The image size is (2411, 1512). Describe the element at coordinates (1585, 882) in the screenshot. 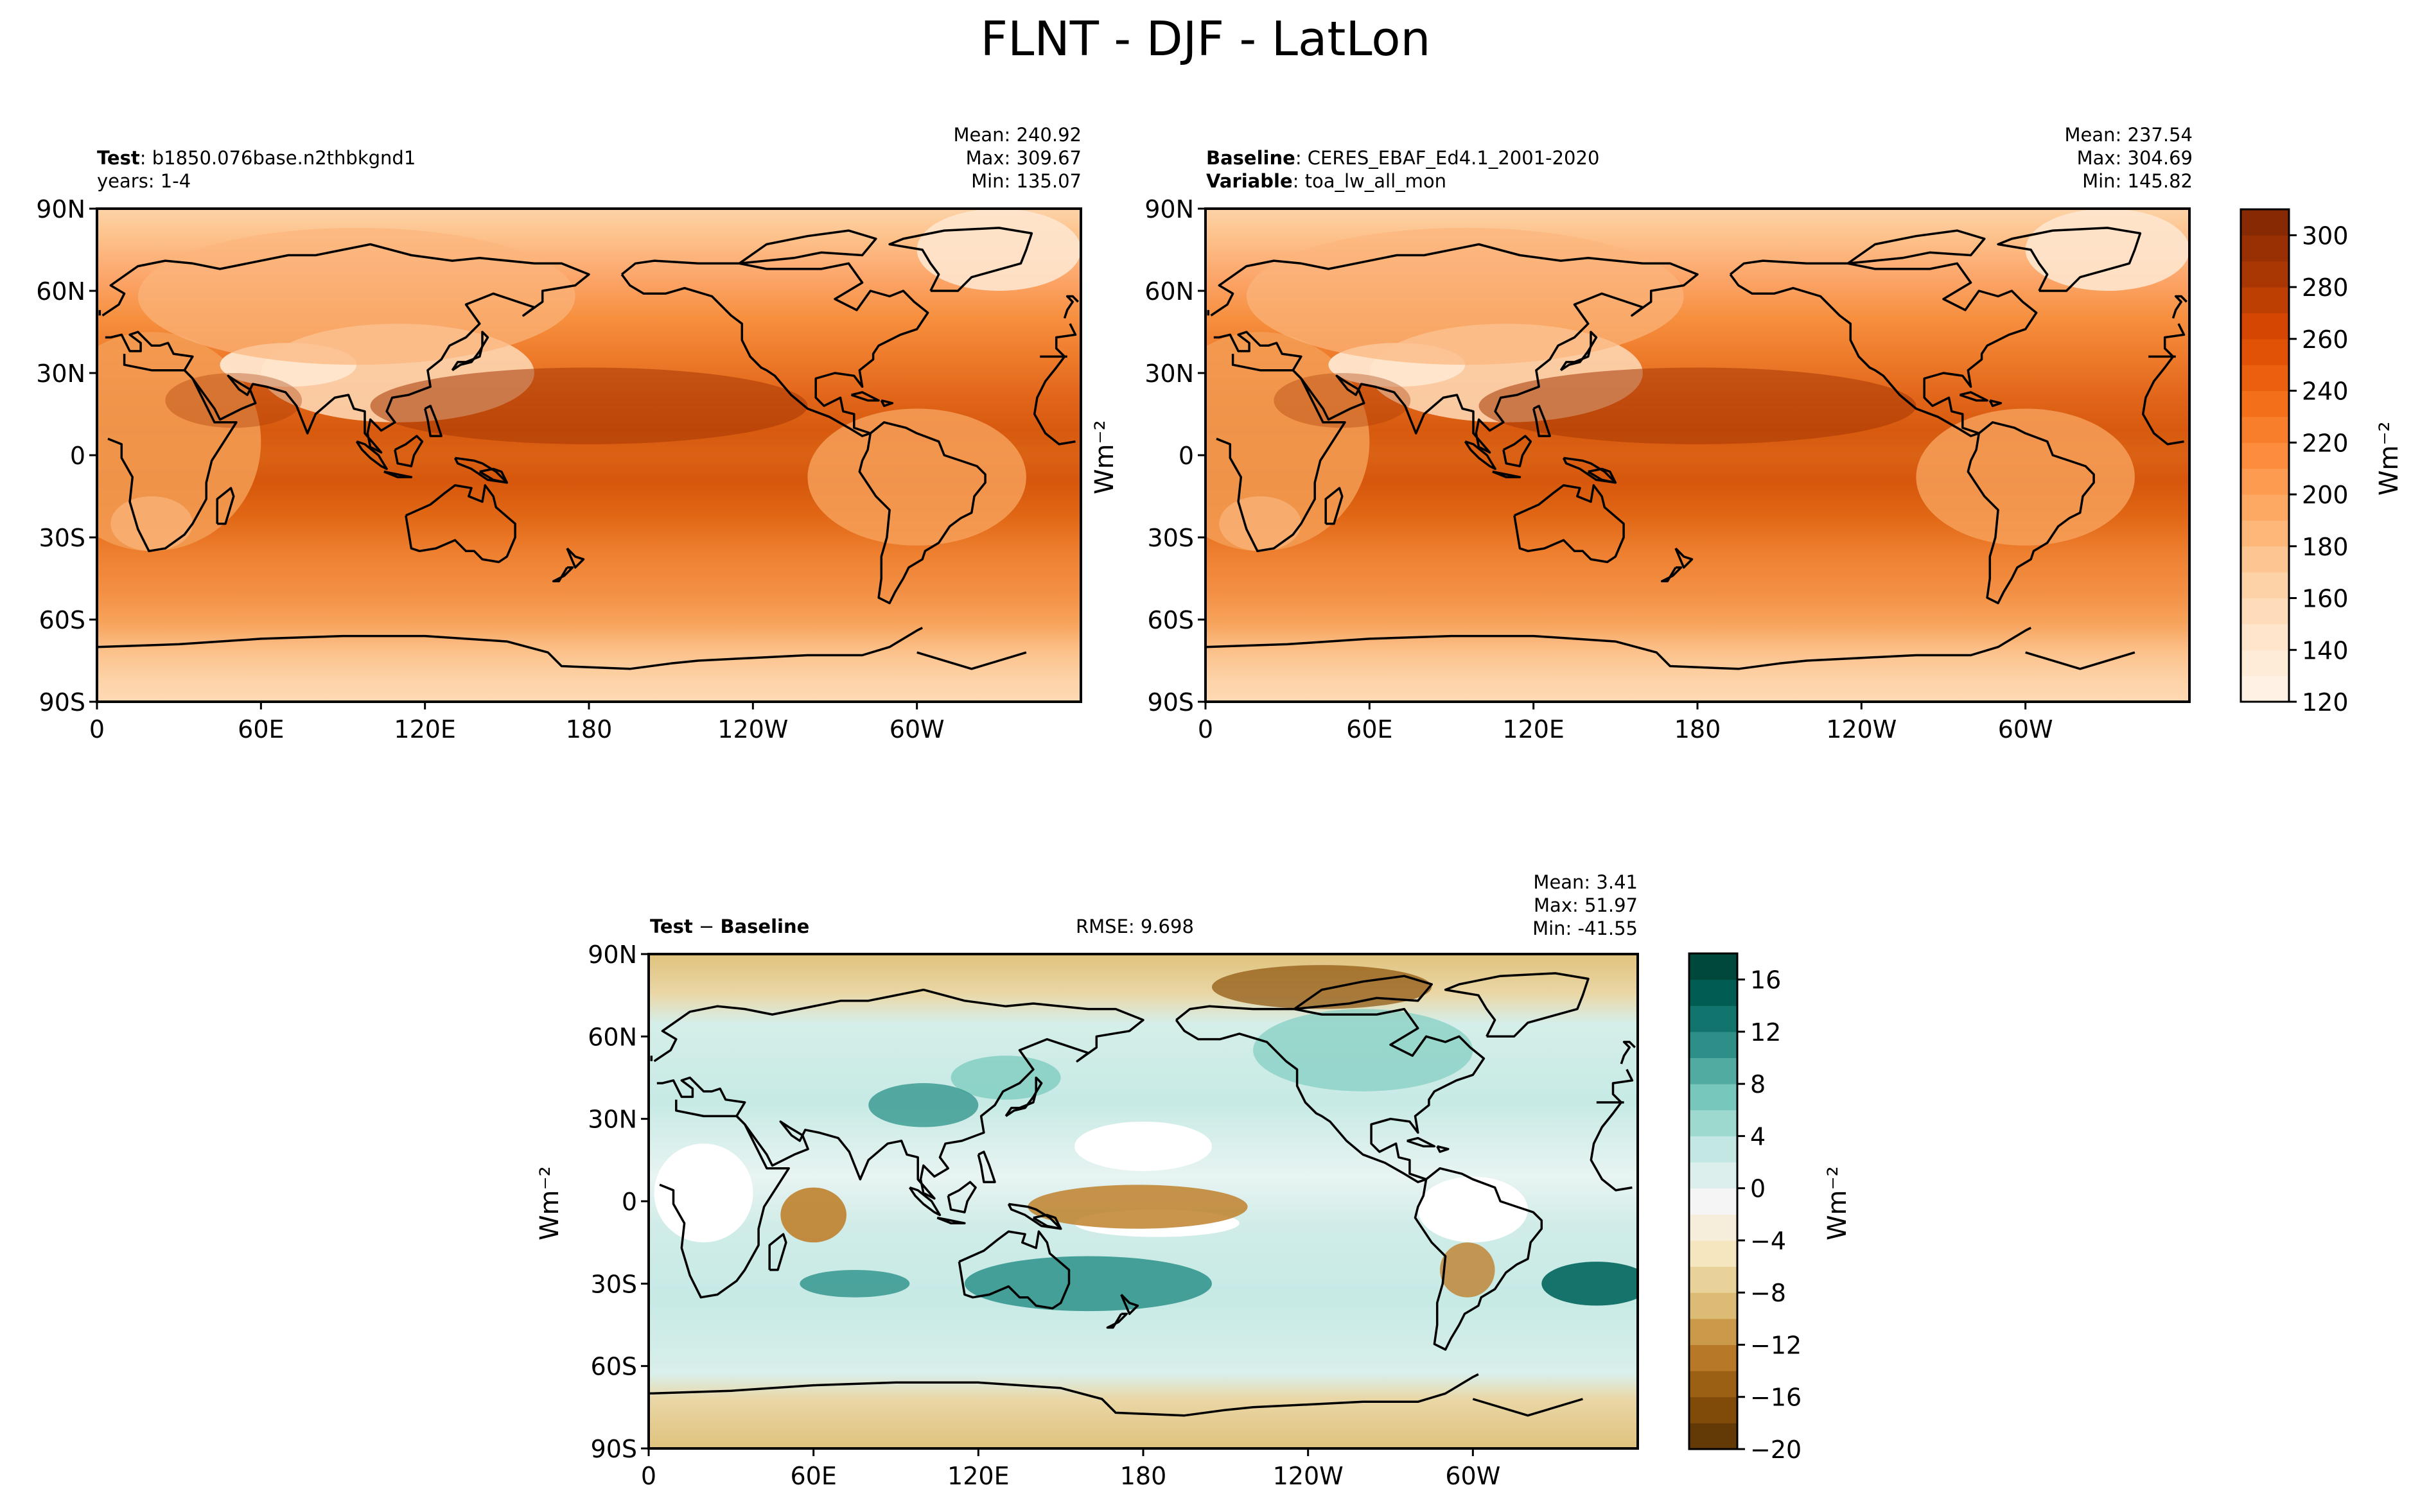

I see `diff-mean: Mean: 3.41` at that location.